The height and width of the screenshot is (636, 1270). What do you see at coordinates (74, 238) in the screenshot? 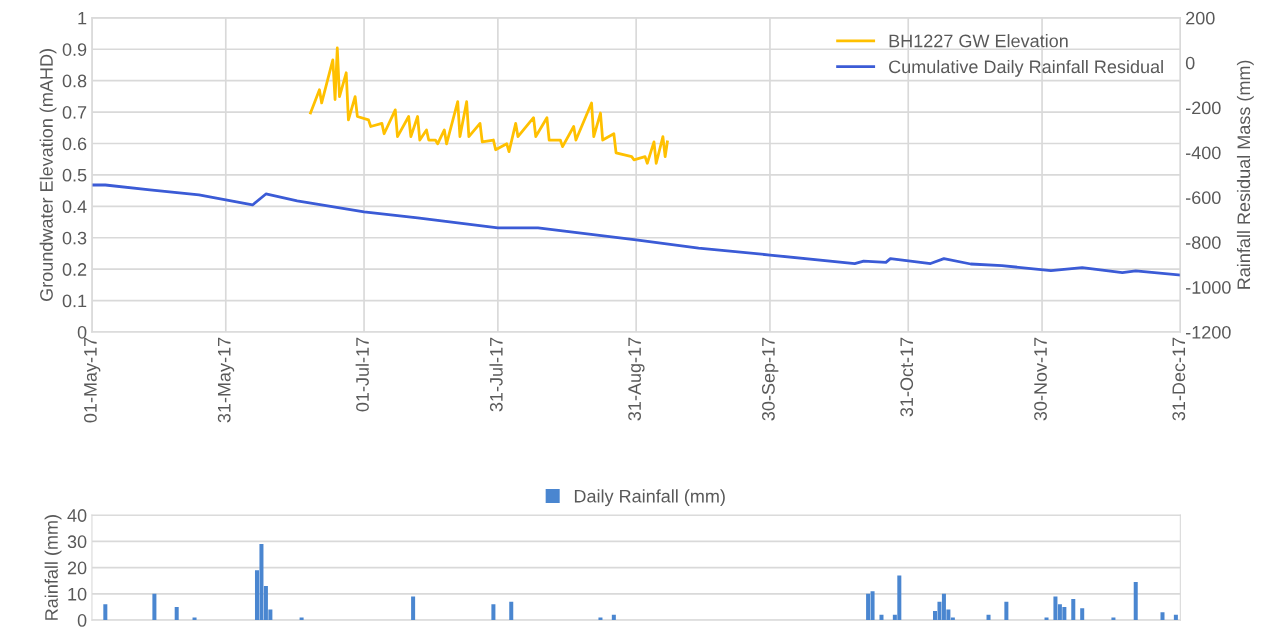
I see `y-tick-label: 0.3` at bounding box center [74, 238].